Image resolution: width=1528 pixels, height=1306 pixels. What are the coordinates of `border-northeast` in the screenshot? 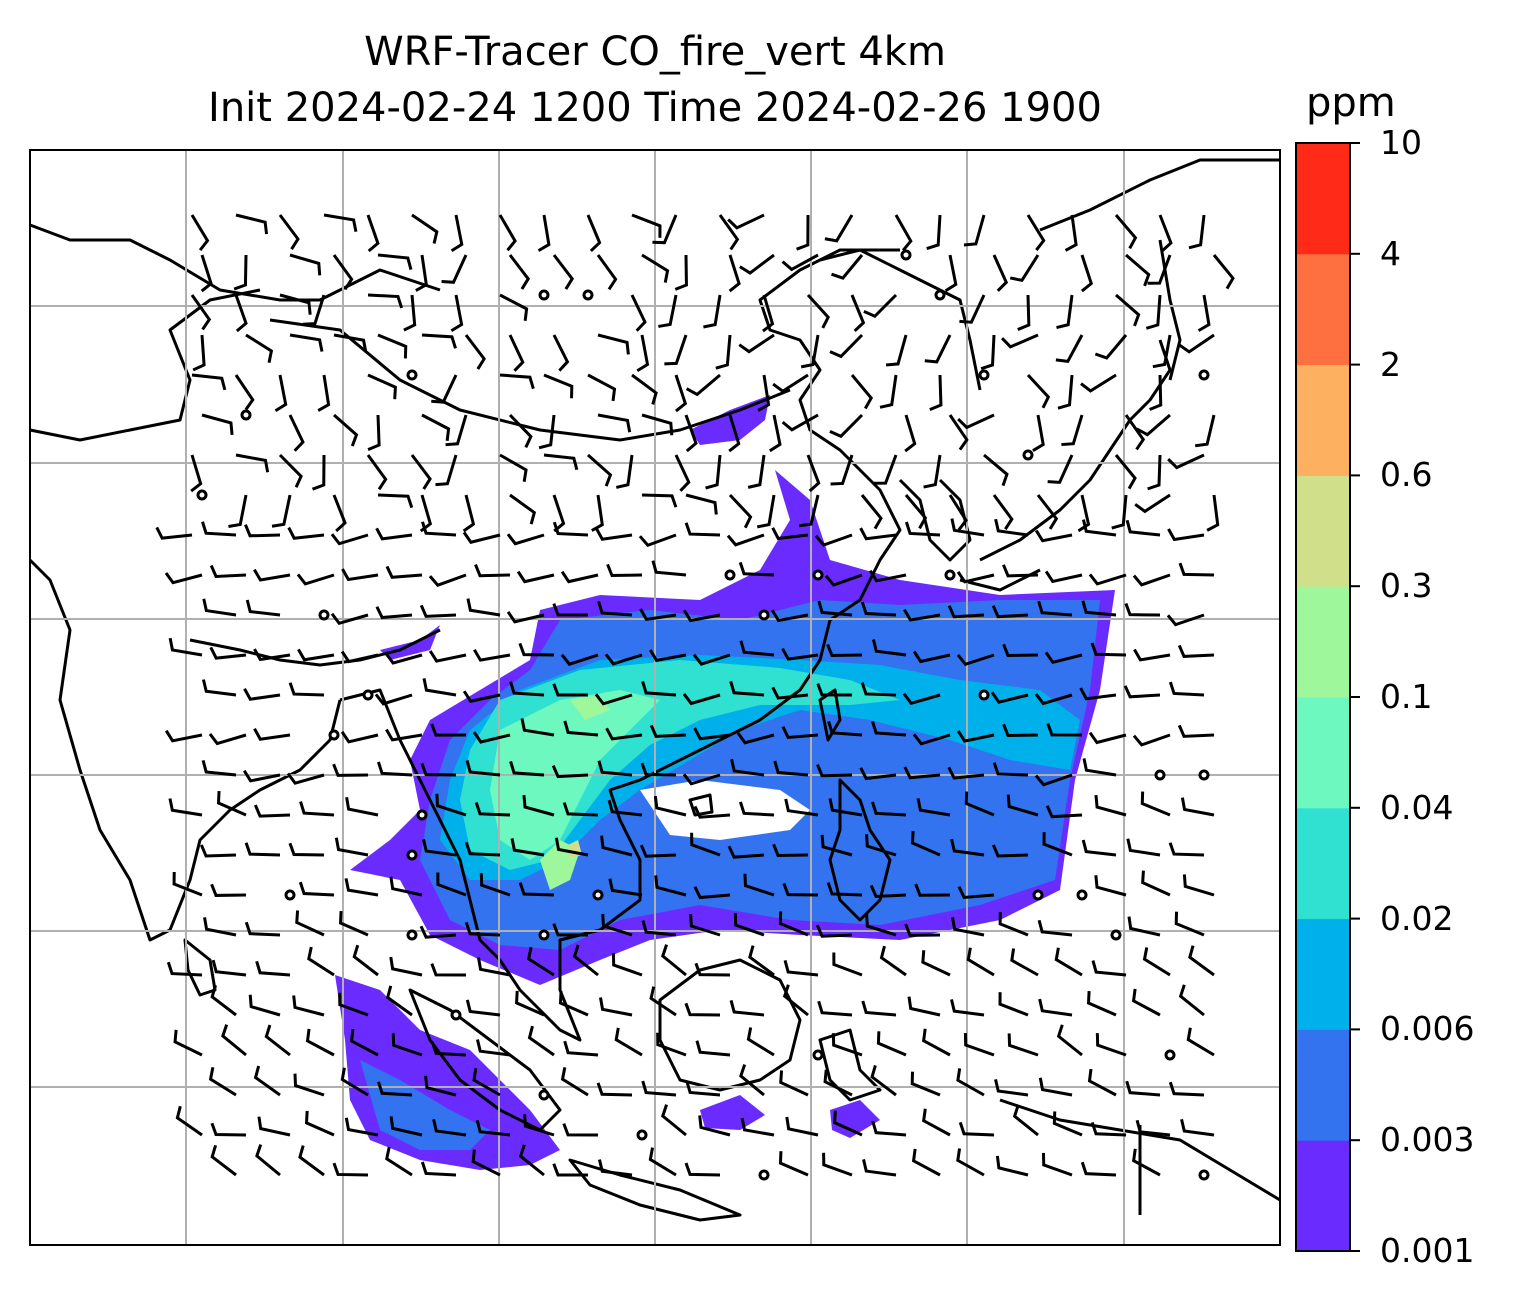 It's located at (900, 319).